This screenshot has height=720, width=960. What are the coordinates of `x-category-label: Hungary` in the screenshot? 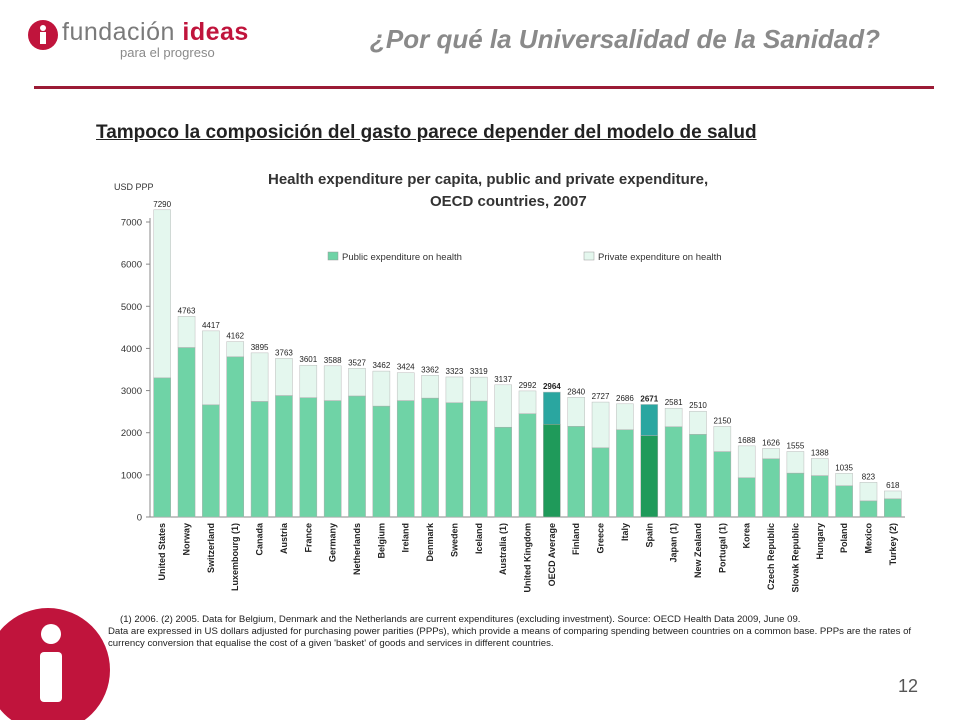 It's located at (820, 541).